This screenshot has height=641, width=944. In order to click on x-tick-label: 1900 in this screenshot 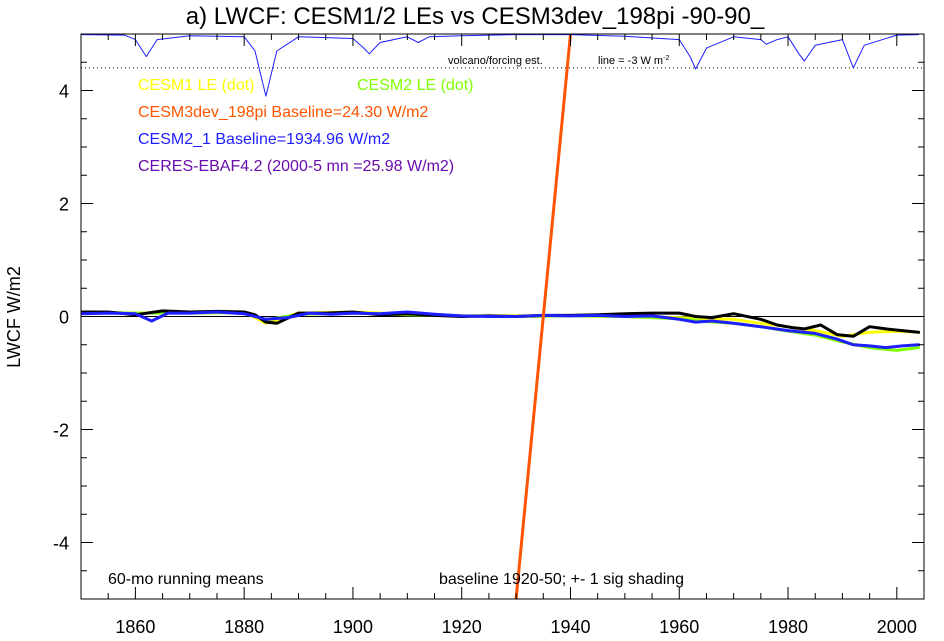, I will do `click(353, 627)`.